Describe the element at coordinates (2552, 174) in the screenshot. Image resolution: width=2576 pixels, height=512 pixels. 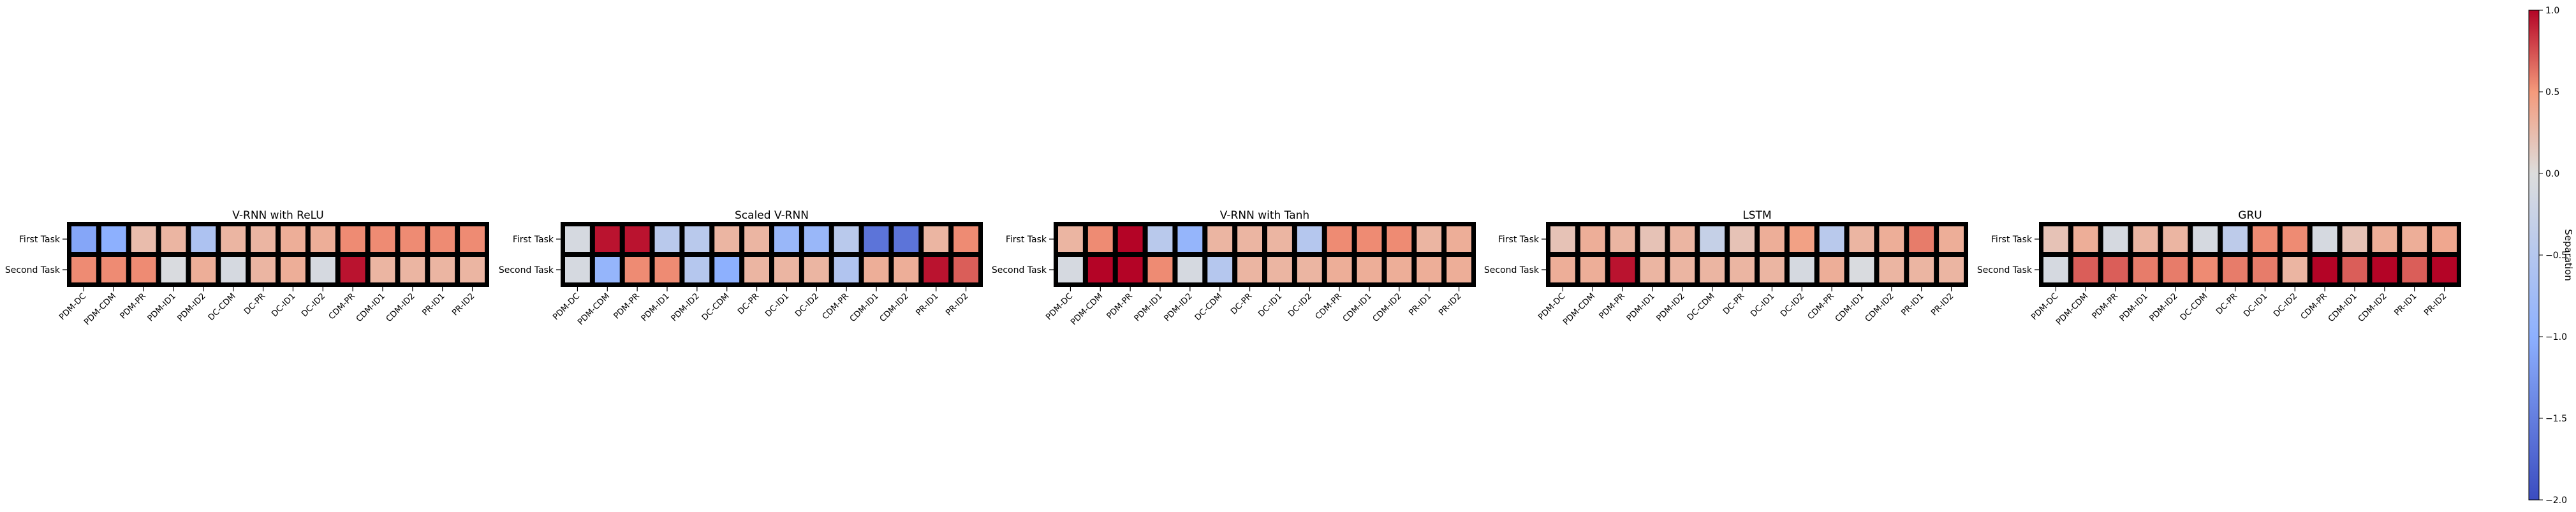
I see `colorbar-tick-label: 0.0` at that location.